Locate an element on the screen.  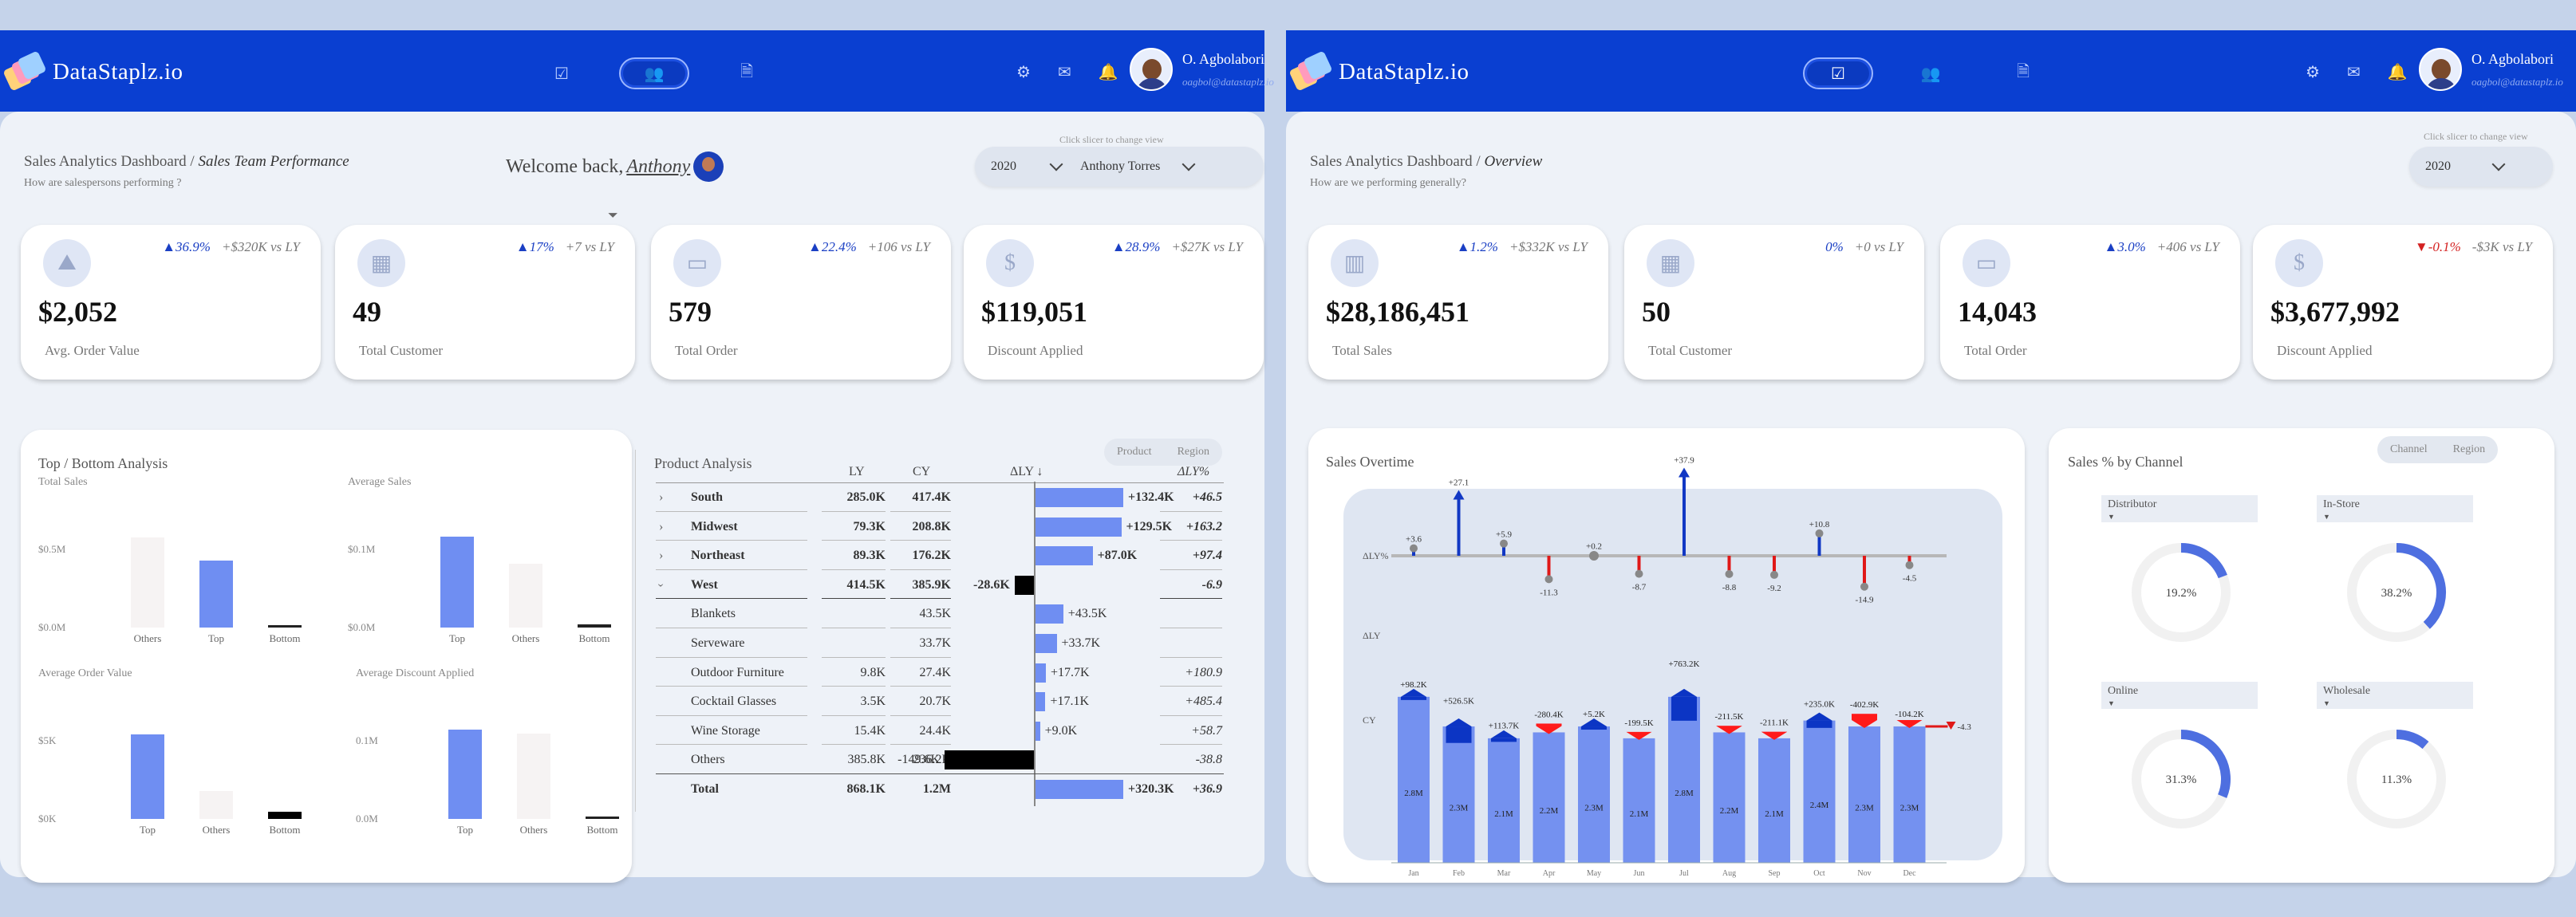
table-row: Serveware 33.7K is located at coordinates (940, 644).